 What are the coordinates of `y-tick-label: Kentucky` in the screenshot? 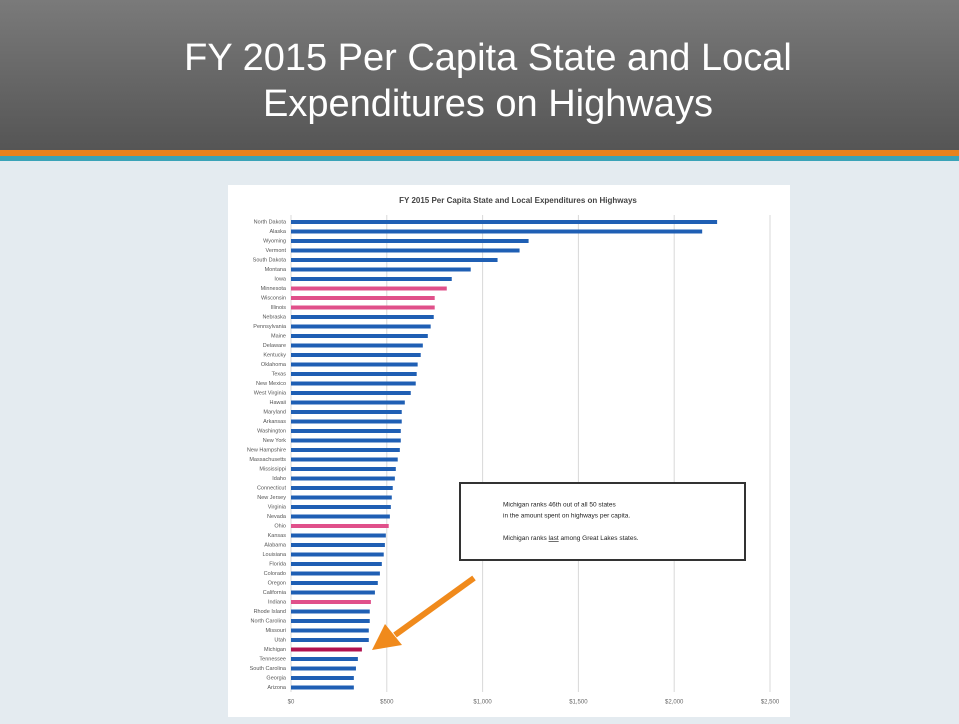 It's located at (274, 355).